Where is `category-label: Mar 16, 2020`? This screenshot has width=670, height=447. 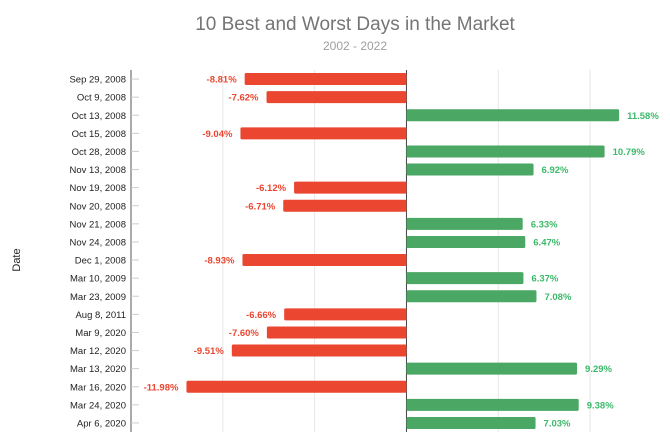 category-label: Mar 16, 2020 is located at coordinates (98, 387).